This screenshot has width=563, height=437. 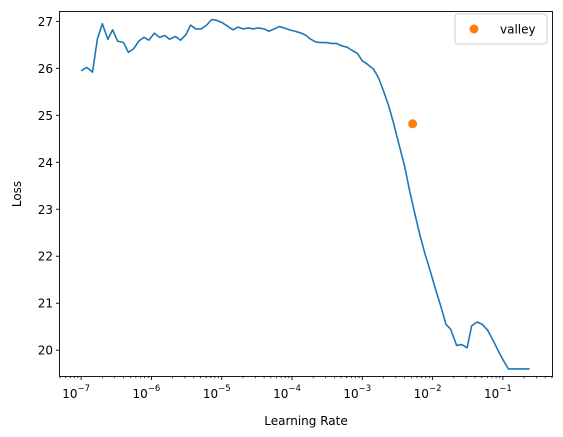 What do you see at coordinates (49, 186) in the screenshot?
I see `y-axis-ticks: 20 21 22 23 24 25 26 27` at bounding box center [49, 186].